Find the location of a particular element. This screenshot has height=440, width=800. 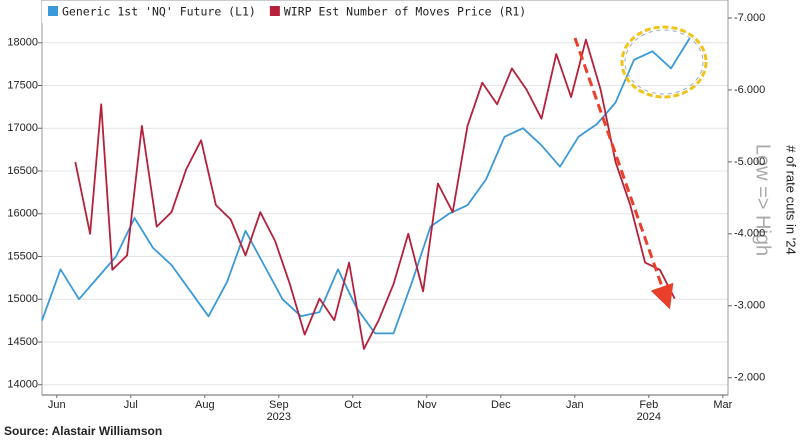

y-tick-label: 17500 is located at coordinates (22, 85).